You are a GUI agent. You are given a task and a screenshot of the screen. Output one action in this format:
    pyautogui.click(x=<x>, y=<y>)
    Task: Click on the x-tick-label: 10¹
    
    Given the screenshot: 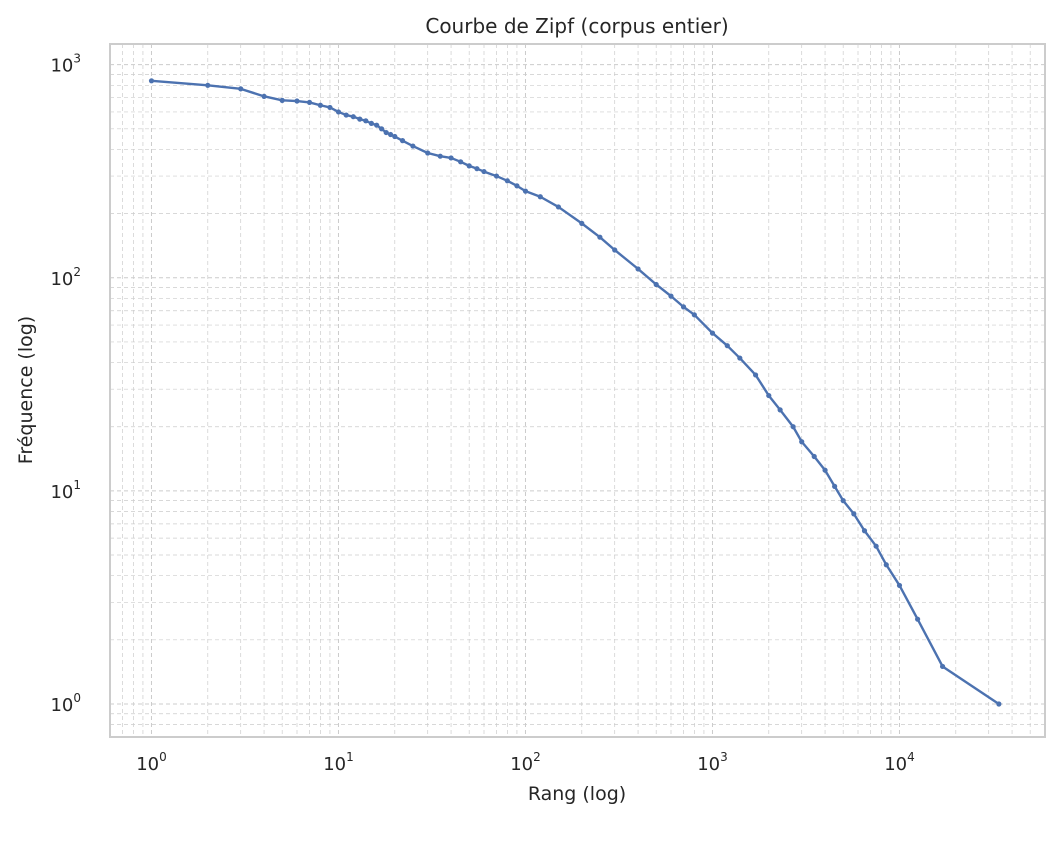 What is the action you would take?
    pyautogui.click(x=338, y=762)
    